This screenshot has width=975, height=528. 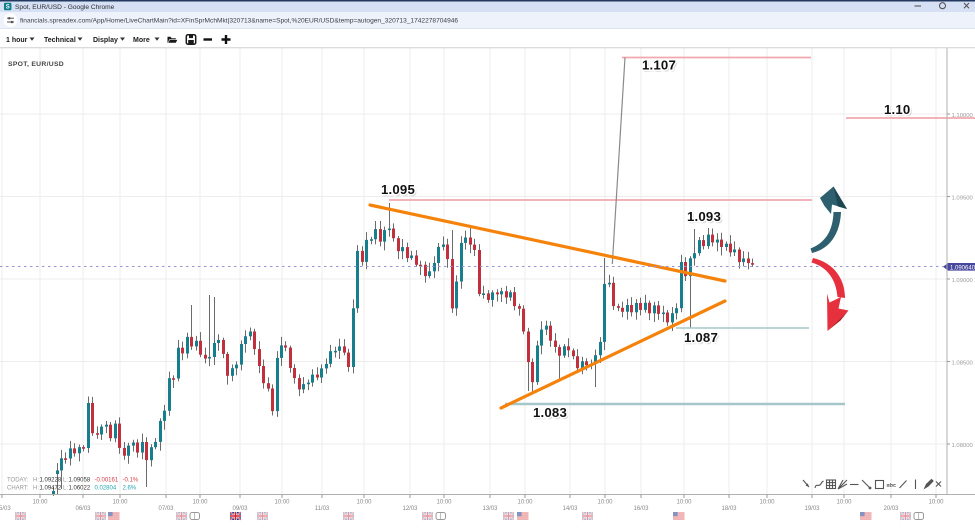 I want to click on svg-text: 19/03, so click(x=812, y=509).